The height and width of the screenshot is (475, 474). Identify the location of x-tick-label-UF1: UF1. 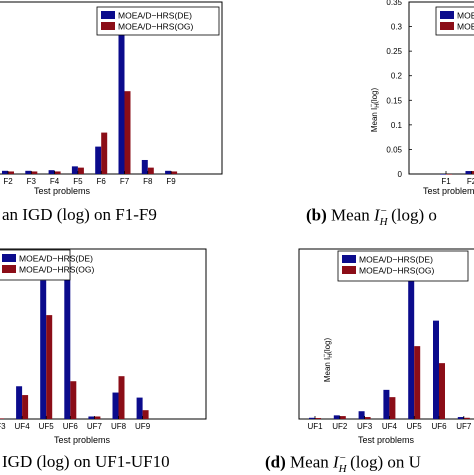
(315, 426).